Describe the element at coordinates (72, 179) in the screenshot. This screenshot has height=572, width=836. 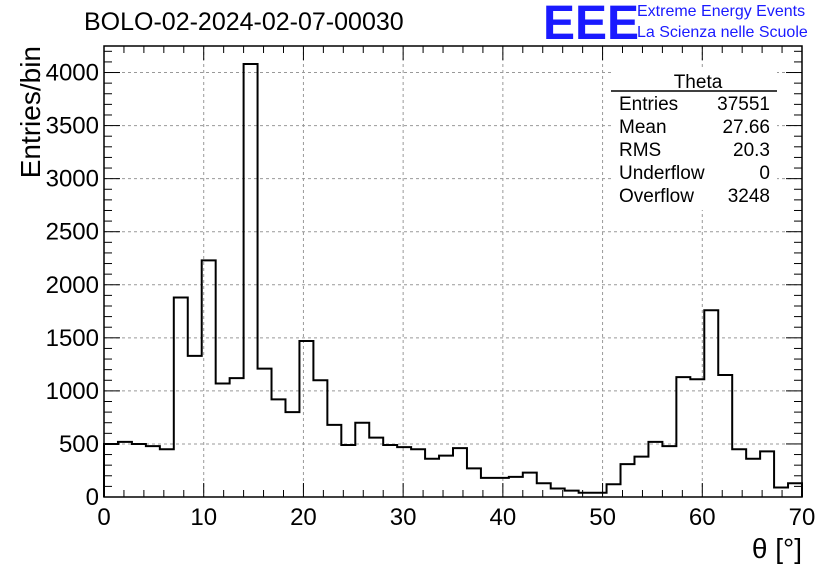
I see `y-tick-label: 3000` at that location.